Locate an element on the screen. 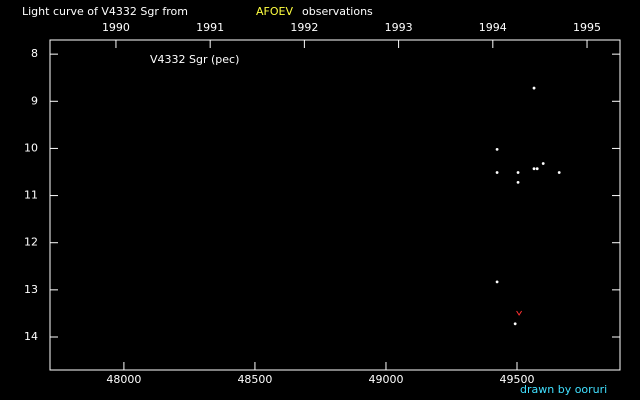 The height and width of the screenshot is (400, 640). x2-tick-label: 1995 is located at coordinates (587, 27).